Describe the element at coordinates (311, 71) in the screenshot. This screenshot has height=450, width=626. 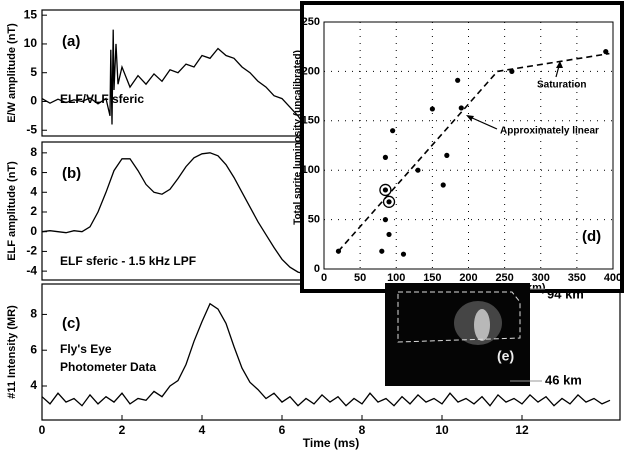
I see `y-tick-label: 200` at that location.